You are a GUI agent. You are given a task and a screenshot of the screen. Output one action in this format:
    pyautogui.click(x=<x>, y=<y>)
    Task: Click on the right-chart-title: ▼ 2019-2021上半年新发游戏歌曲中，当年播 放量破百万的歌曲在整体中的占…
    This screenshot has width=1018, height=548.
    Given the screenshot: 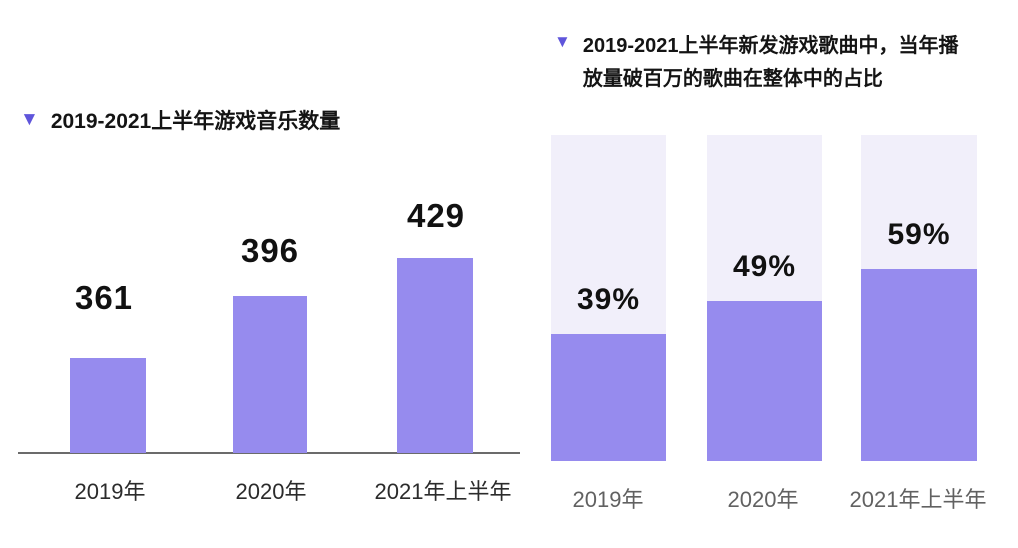 What is the action you would take?
    pyautogui.click(x=756, y=63)
    